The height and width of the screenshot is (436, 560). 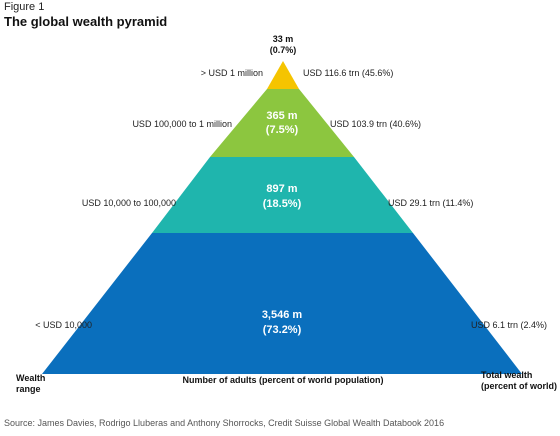 What do you see at coordinates (283, 50) in the screenshot?
I see `top-tier-adults-pct: (0.7%)` at bounding box center [283, 50].